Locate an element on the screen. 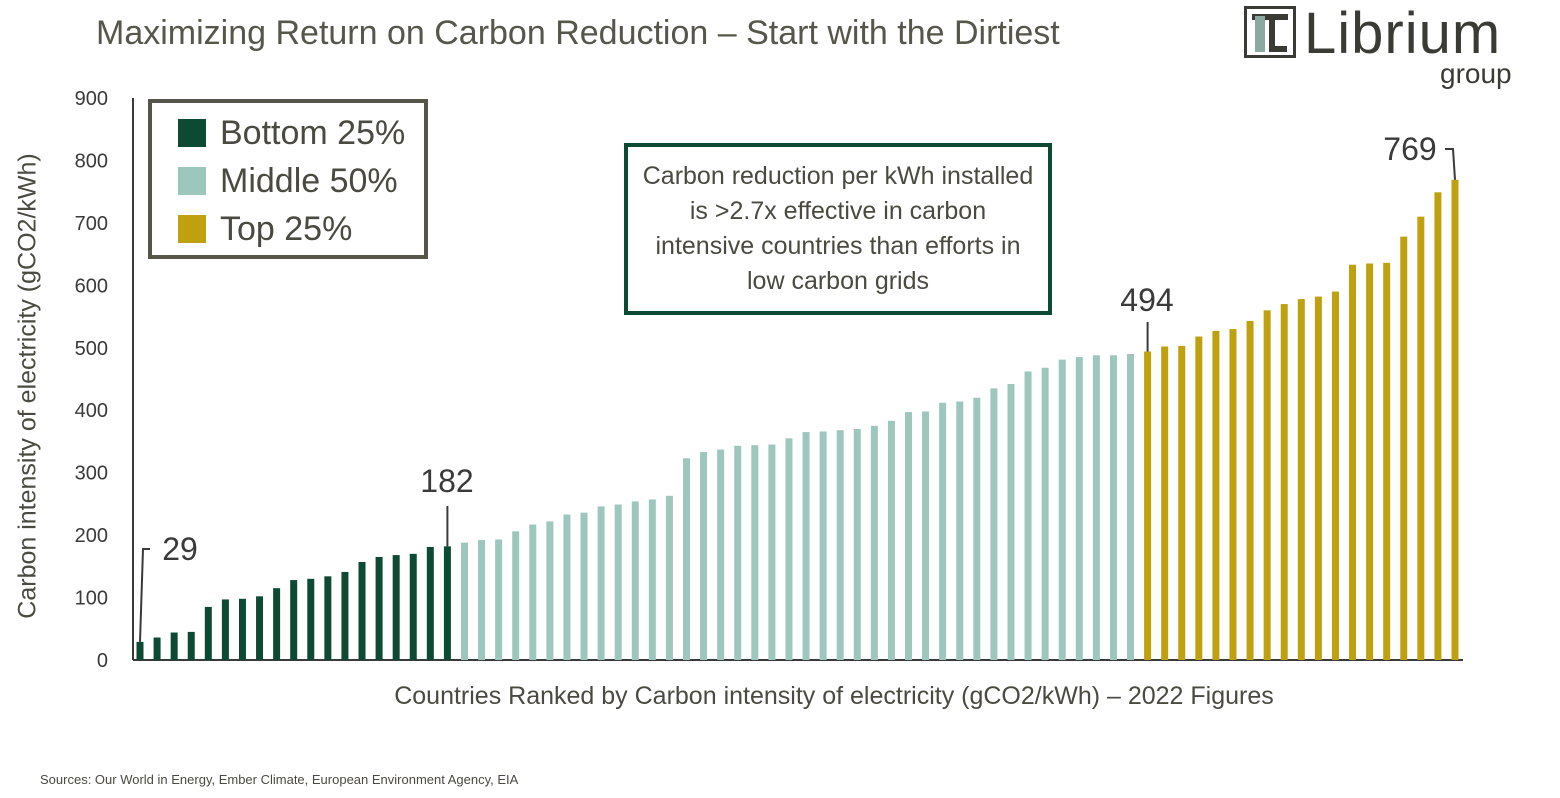  legend-item-top: Top 25% is located at coordinates (265, 229).